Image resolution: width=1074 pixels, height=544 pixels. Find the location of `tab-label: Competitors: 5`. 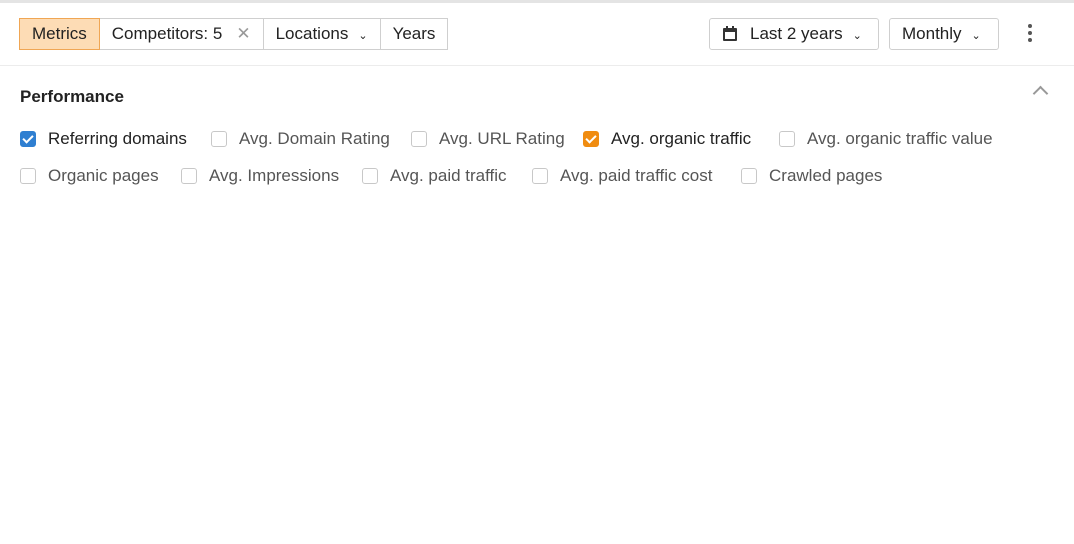

tab-label: Competitors: 5 is located at coordinates (167, 33).